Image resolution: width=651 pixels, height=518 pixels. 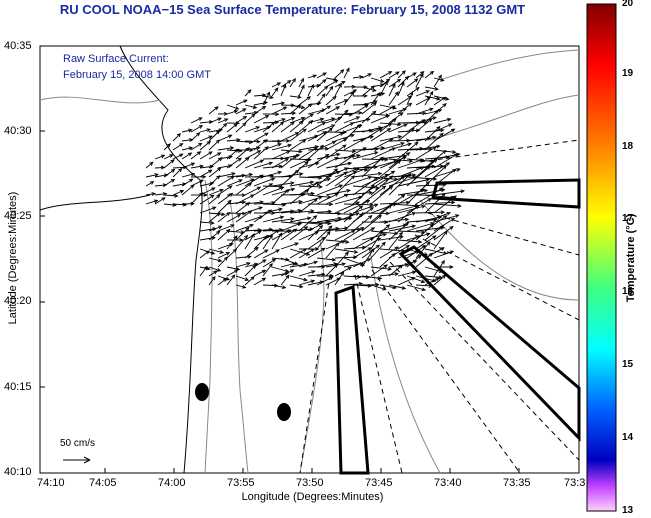 I want to click on y-tick-label: 40:15, so click(x=18, y=387).